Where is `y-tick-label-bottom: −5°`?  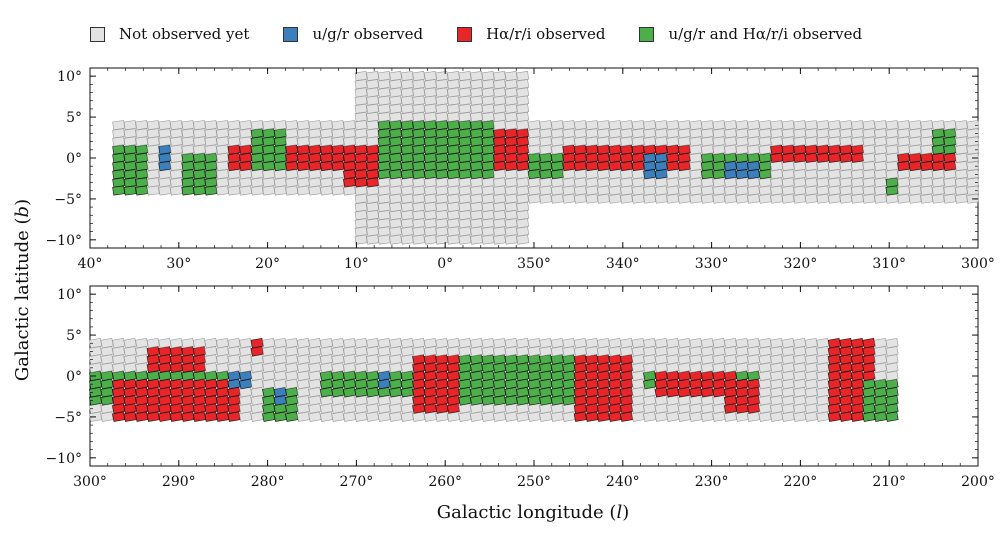
y-tick-label-bottom: −5° is located at coordinates (68, 418).